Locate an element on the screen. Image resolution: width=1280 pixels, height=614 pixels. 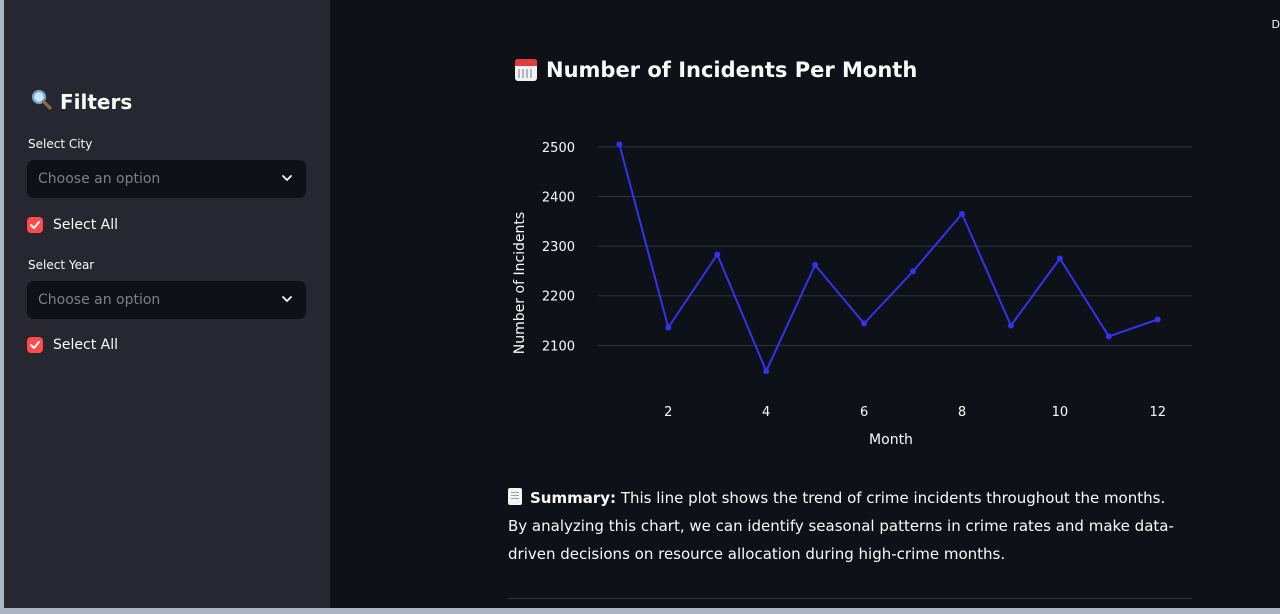
x-tick-label: 4 is located at coordinates (766, 412).